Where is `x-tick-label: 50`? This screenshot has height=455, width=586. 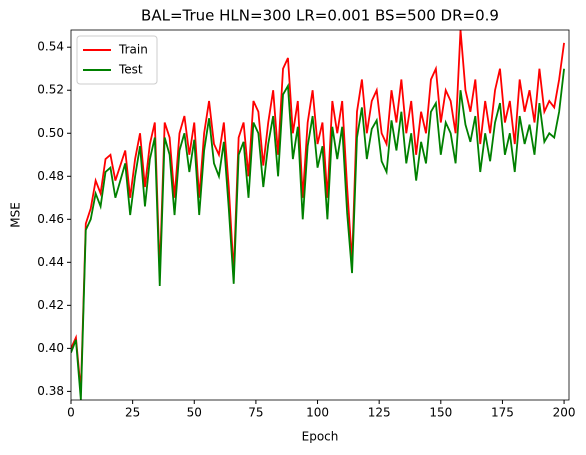
x-tick-label: 50 is located at coordinates (194, 413).